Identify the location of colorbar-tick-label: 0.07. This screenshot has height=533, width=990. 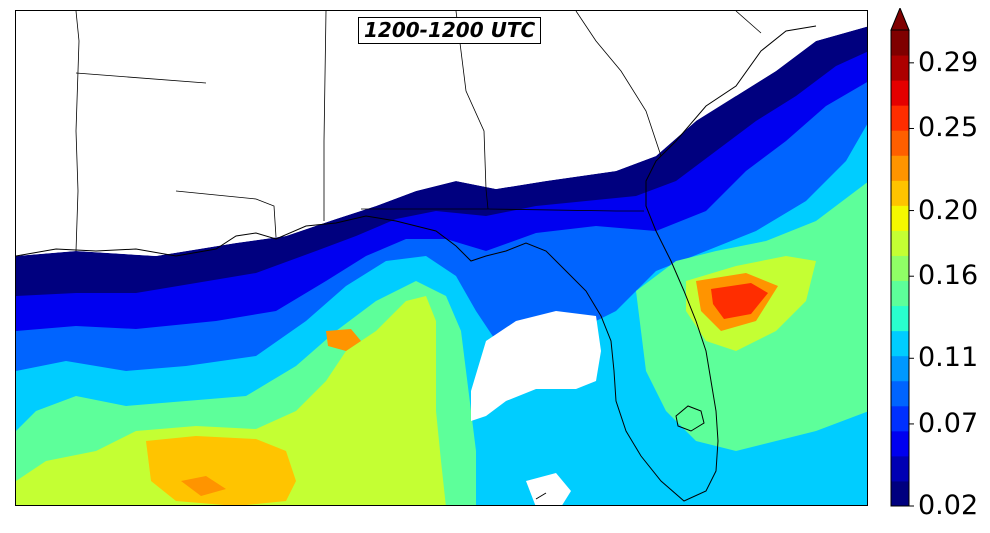
(948, 423).